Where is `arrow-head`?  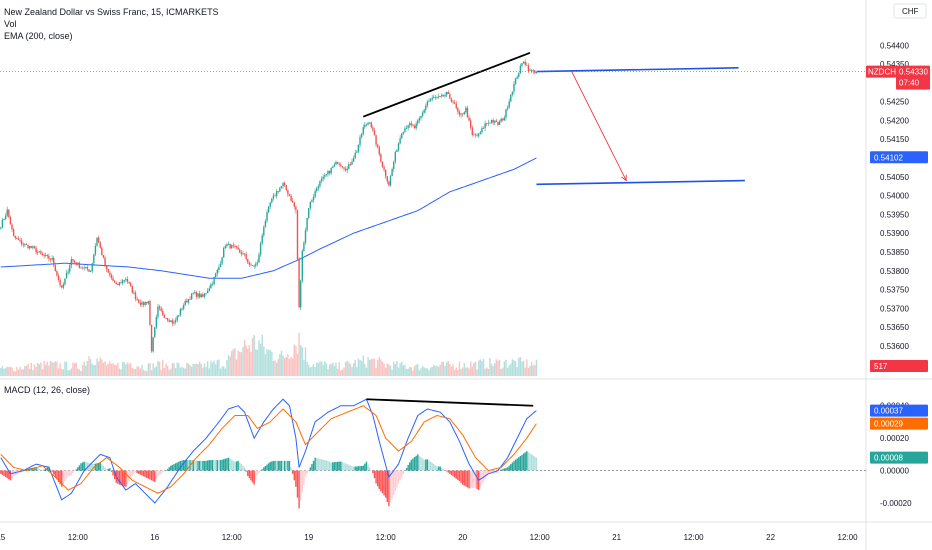
arrow-head is located at coordinates (624, 178).